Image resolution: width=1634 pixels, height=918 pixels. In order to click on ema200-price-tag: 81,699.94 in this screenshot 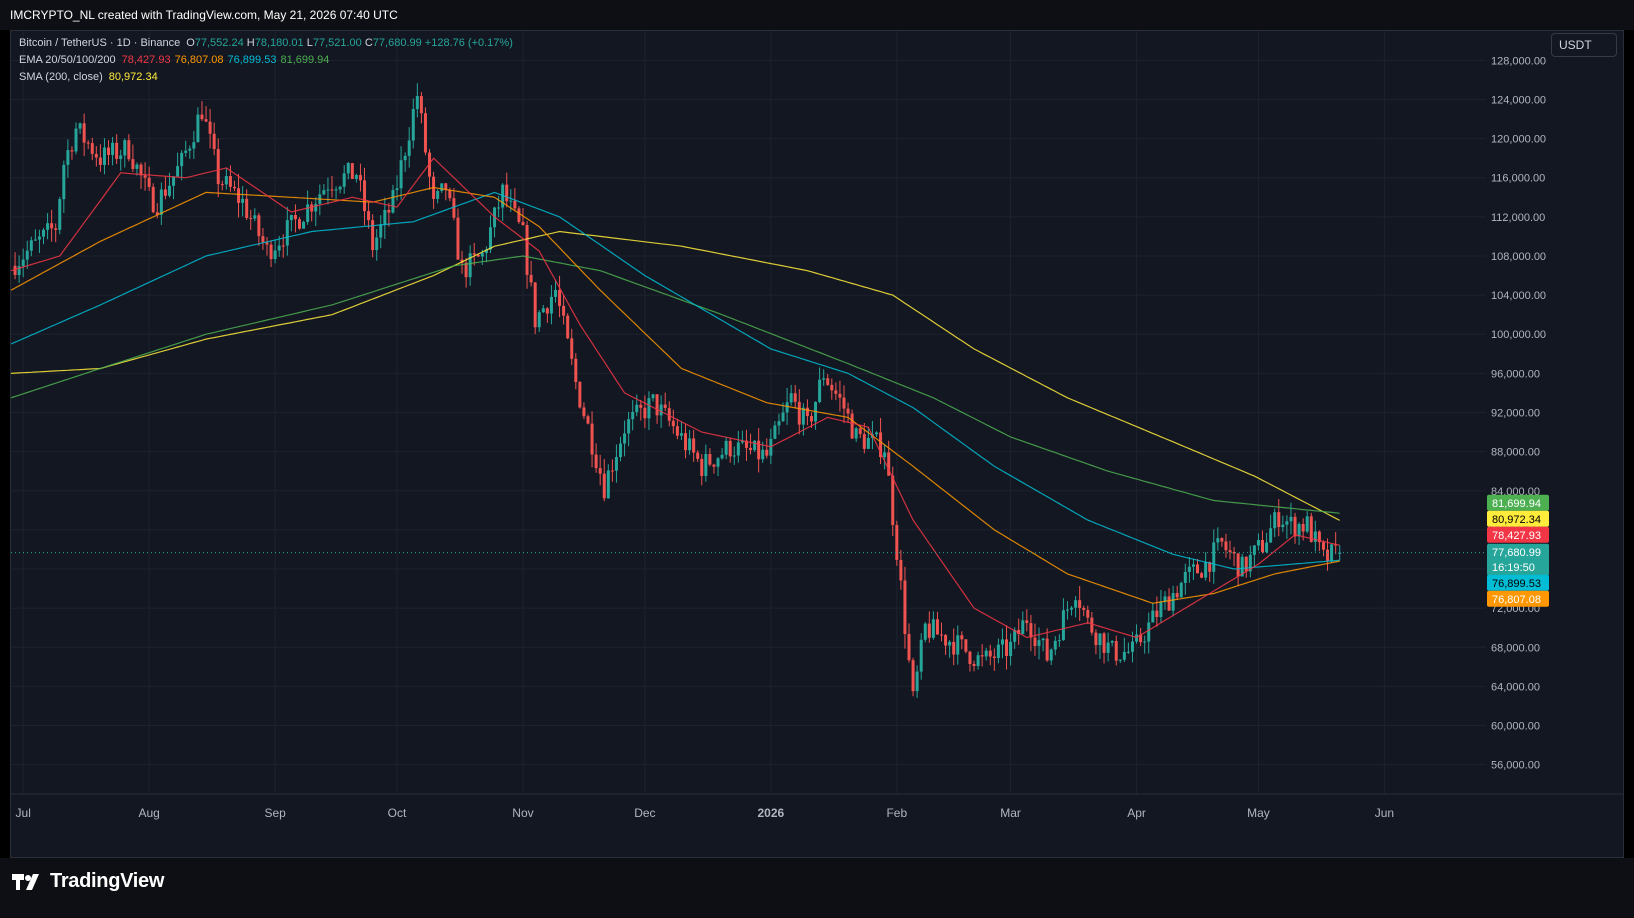, I will do `click(1516, 504)`.